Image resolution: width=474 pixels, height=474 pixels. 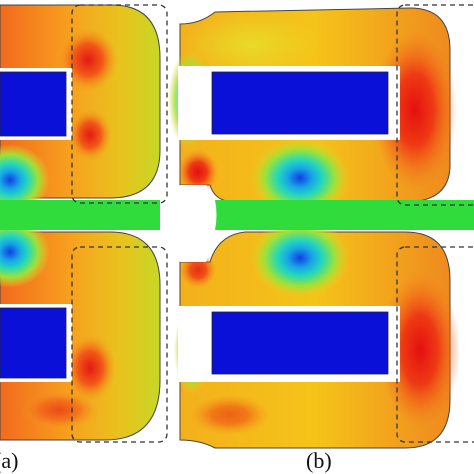 What do you see at coordinates (300, 258) in the screenshot?
I see `panel-b-cold-bottom` at bounding box center [300, 258].